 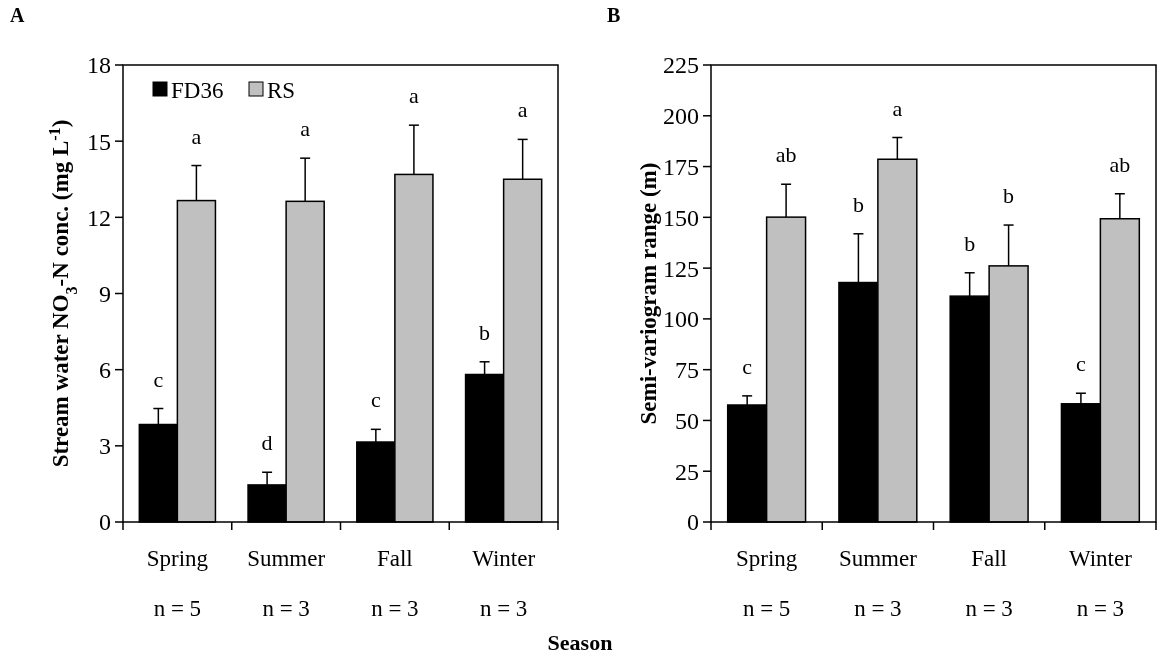 What do you see at coordinates (267, 443) in the screenshot?
I see `data-label: d` at bounding box center [267, 443].